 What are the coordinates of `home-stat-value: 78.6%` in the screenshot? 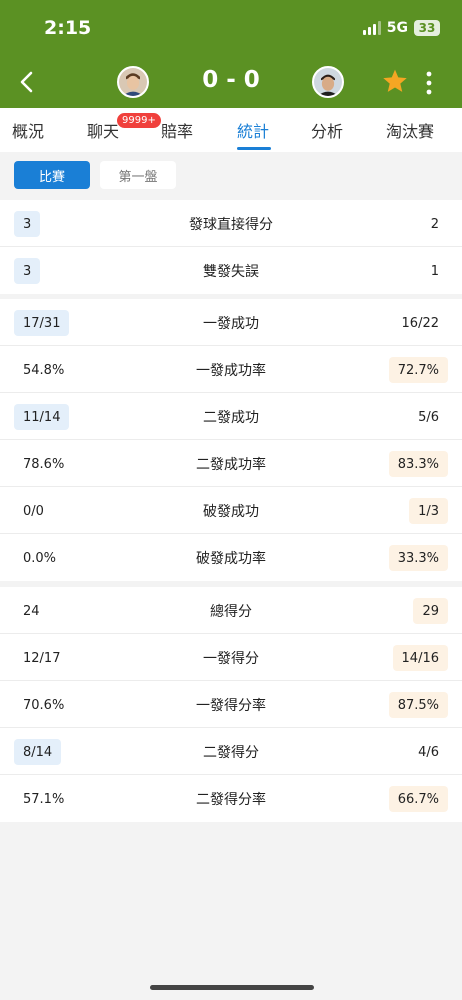 It's located at (44, 464).